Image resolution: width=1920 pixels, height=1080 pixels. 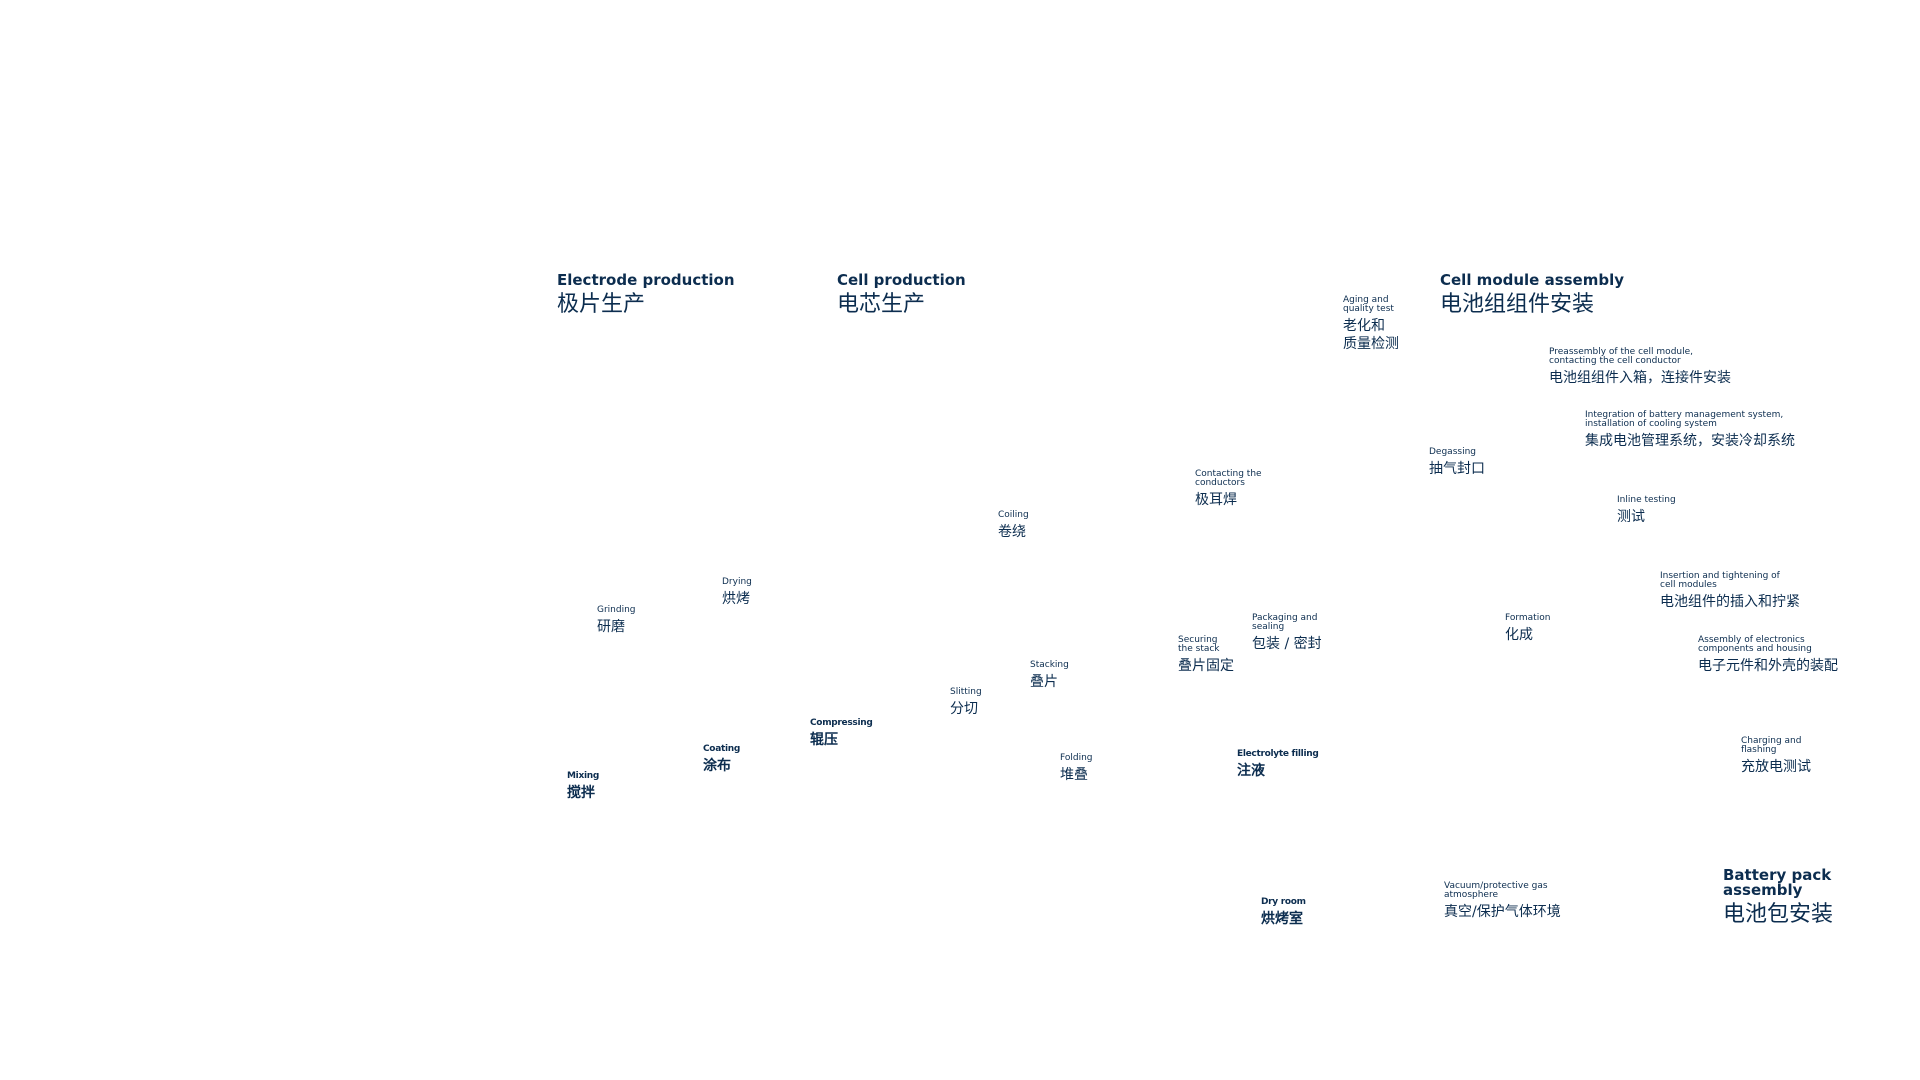 I want to click on section-heading: Cell module assembly 电池组组件安装, so click(x=1532, y=296).